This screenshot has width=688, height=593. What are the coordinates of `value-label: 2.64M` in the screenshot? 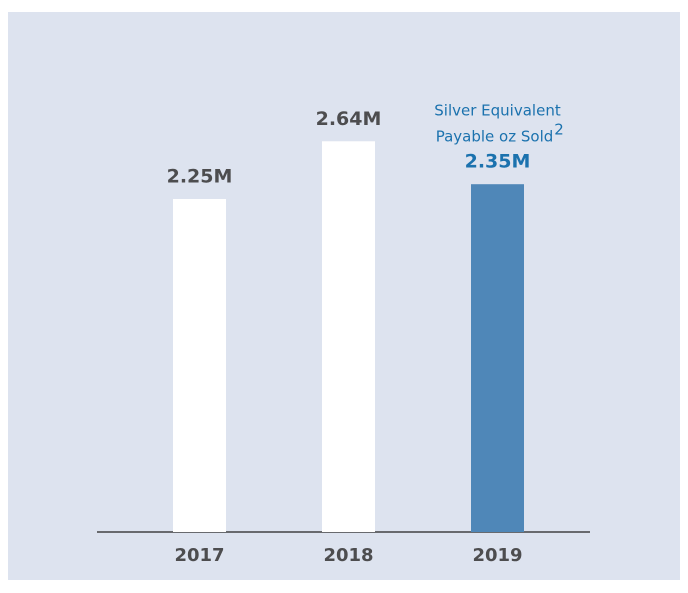 It's located at (349, 119).